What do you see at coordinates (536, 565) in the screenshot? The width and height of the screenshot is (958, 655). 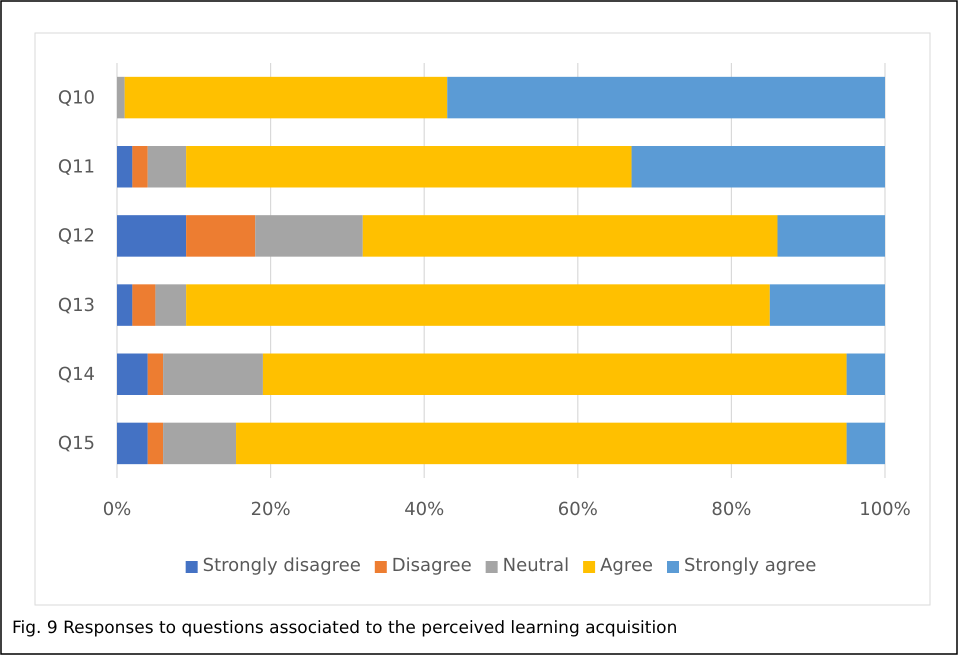 I see `legend-label: Neutral` at bounding box center [536, 565].